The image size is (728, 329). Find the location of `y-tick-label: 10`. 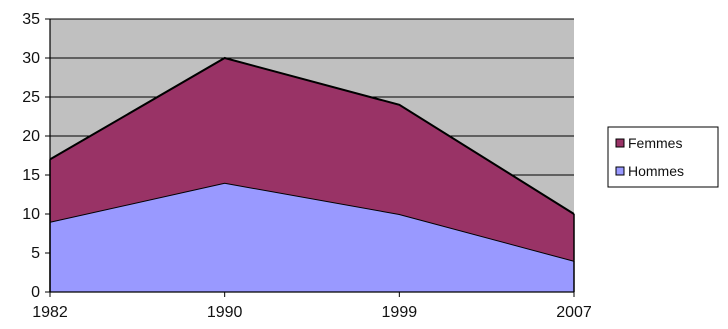

y-tick-label: 10 is located at coordinates (31, 214).